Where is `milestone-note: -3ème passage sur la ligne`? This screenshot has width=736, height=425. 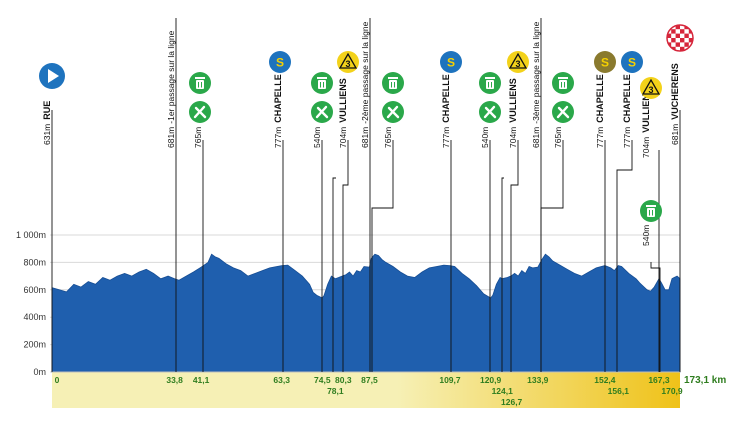 milestone-note: -3ème passage sur la ligne is located at coordinates (536, 72).